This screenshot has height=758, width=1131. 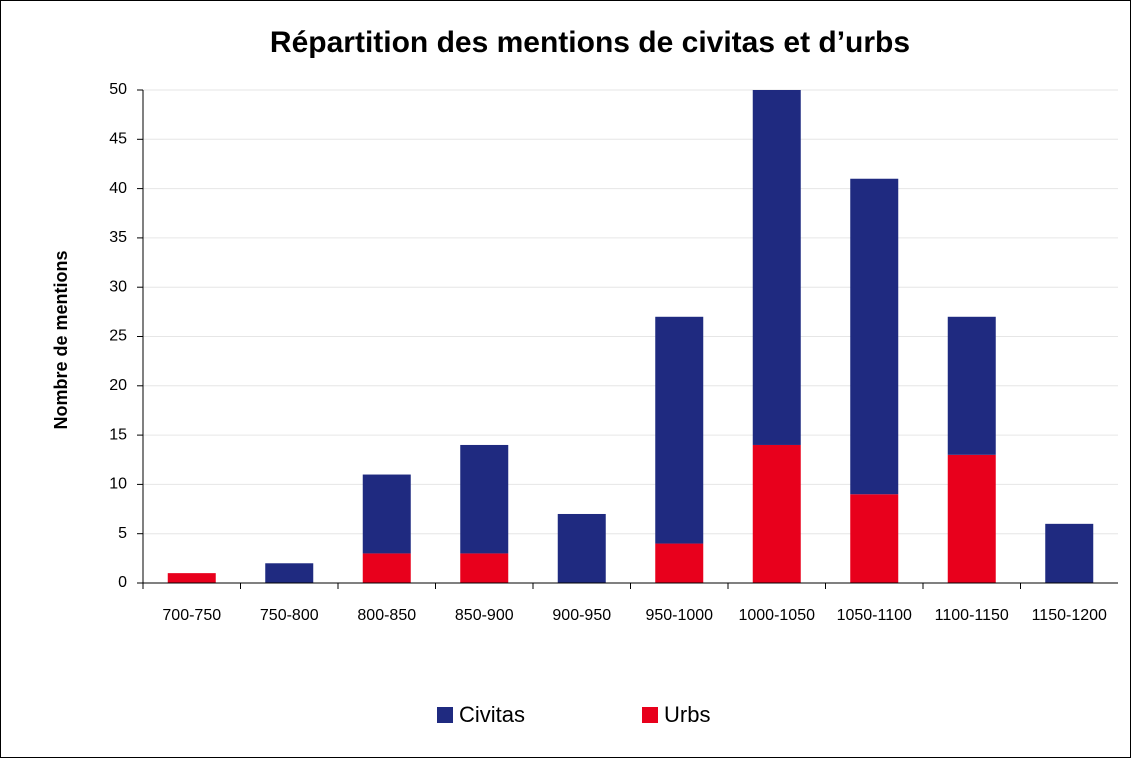 What do you see at coordinates (687, 714) in the screenshot?
I see `legend-label: Urbs` at bounding box center [687, 714].